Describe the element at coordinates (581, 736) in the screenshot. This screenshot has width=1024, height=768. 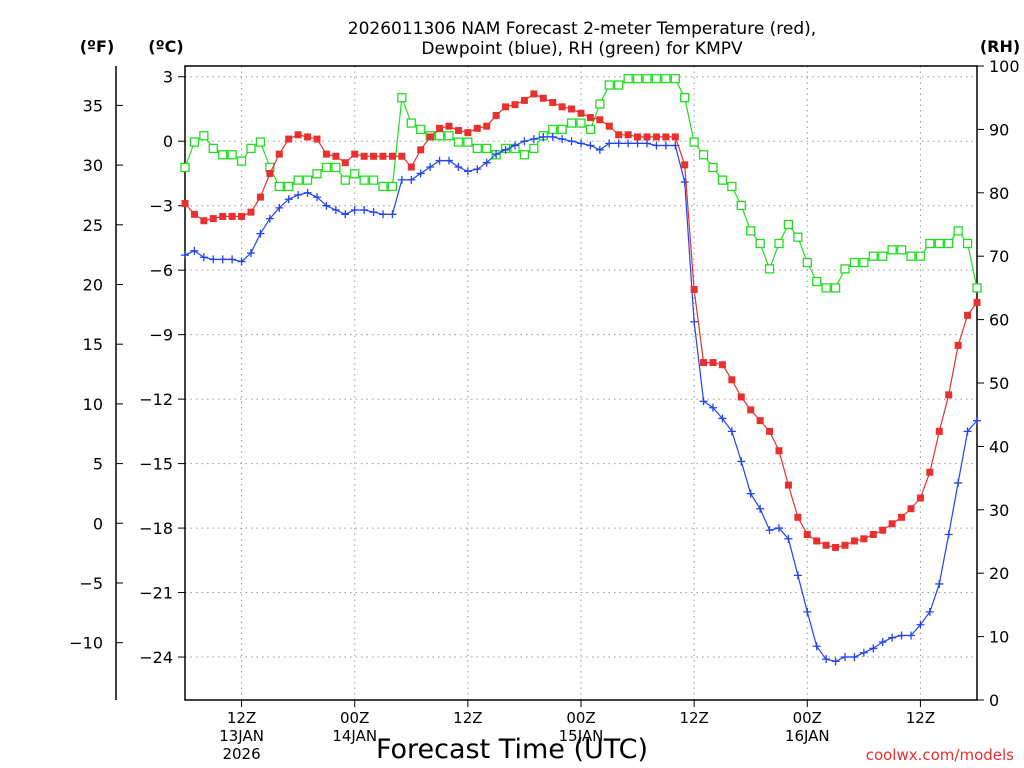
I see `date-tick-label: 15JAN` at that location.